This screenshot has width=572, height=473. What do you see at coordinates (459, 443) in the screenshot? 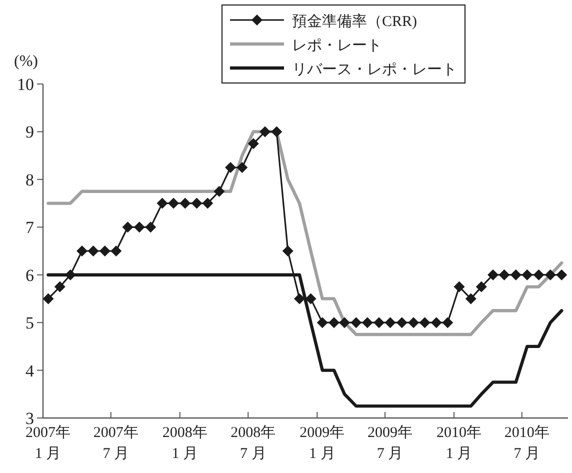
I see `x-tick-label: 2010年 1 月` at bounding box center [459, 443].